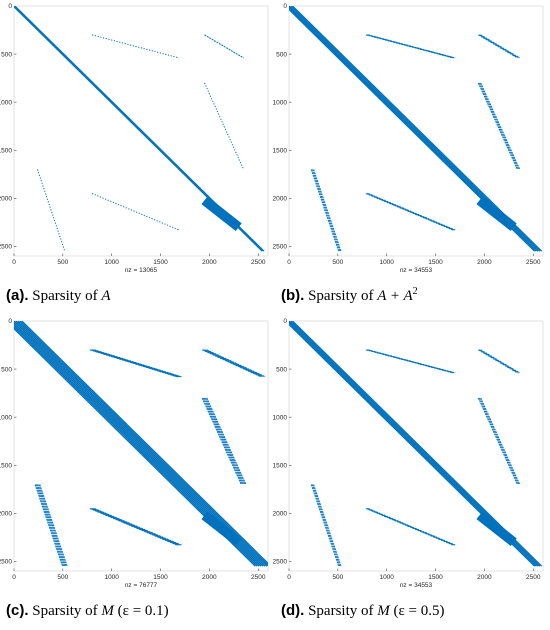 The image size is (550, 630). I want to click on caption-a: (a). Sparsity of A, so click(58, 295).